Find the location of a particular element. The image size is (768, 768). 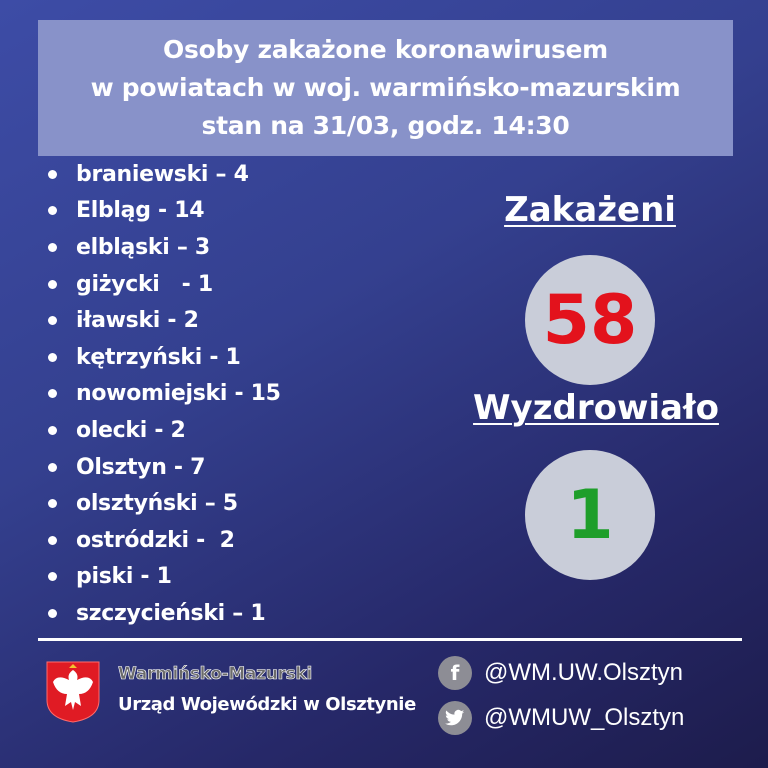

district-text: braniewski – 4 is located at coordinates (162, 174).